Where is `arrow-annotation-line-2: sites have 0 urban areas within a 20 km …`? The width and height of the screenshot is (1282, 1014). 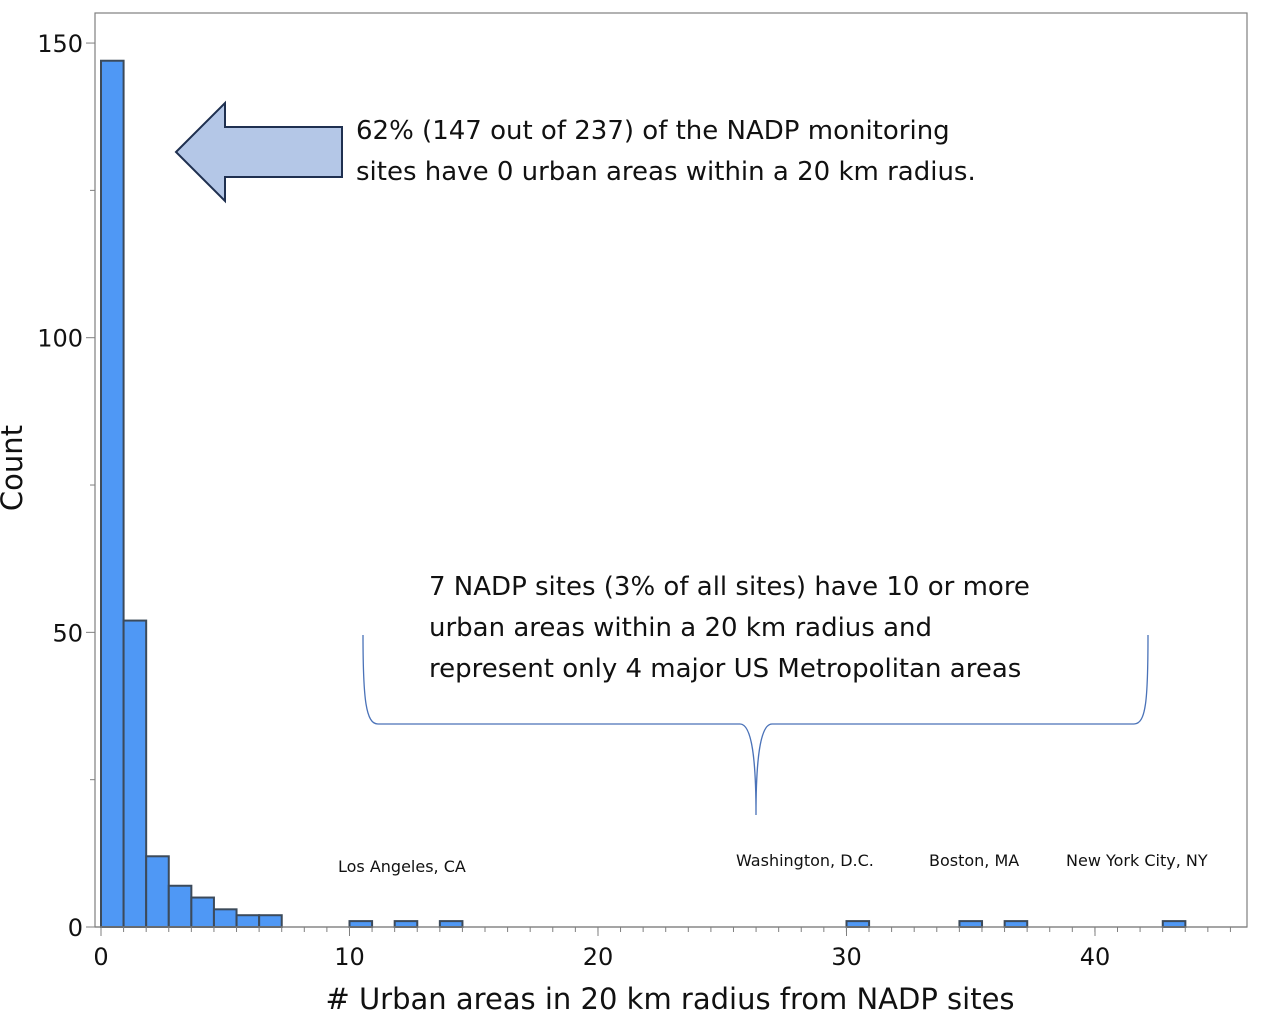 arrow-annotation-line-2: sites have 0 urban areas within a 20 km … is located at coordinates (666, 172).